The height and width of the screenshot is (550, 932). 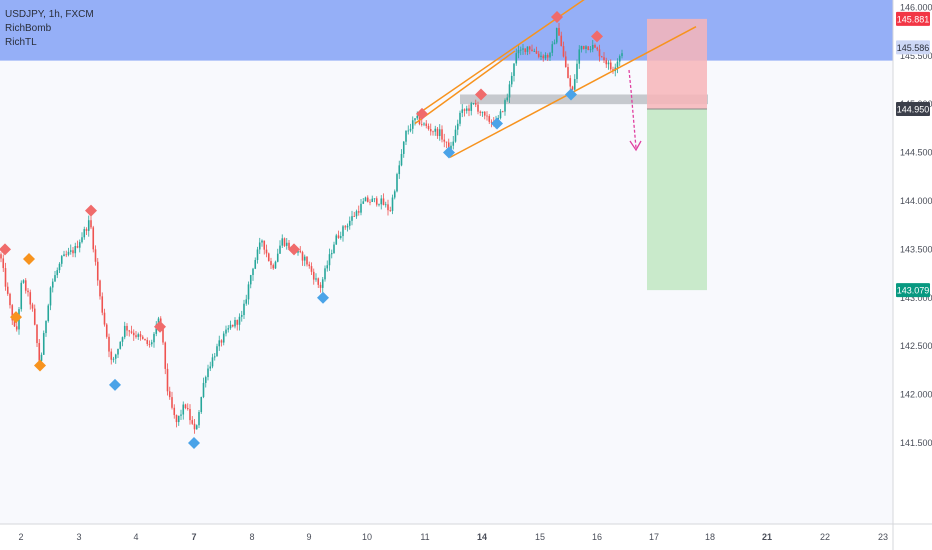 What do you see at coordinates (28, 28) in the screenshot?
I see `indicator-legend-richbomb: RichBomb` at bounding box center [28, 28].